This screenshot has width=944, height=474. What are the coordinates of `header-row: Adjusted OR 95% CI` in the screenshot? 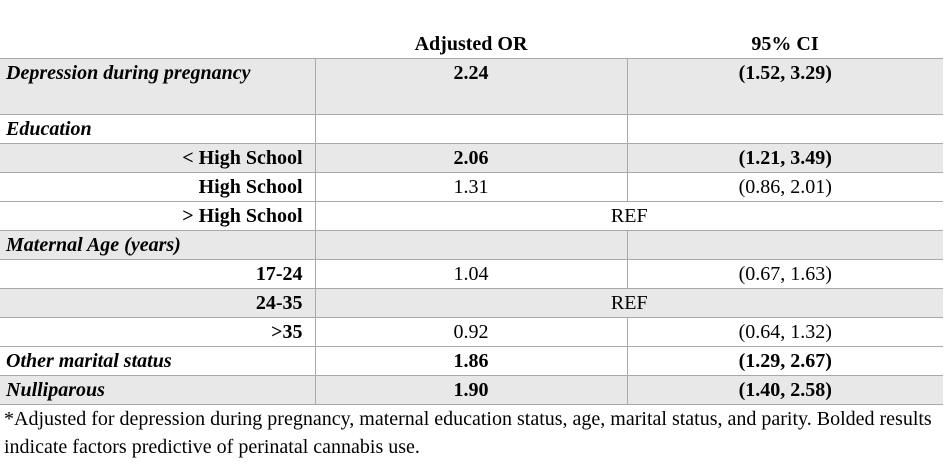 It's located at (471, 44).